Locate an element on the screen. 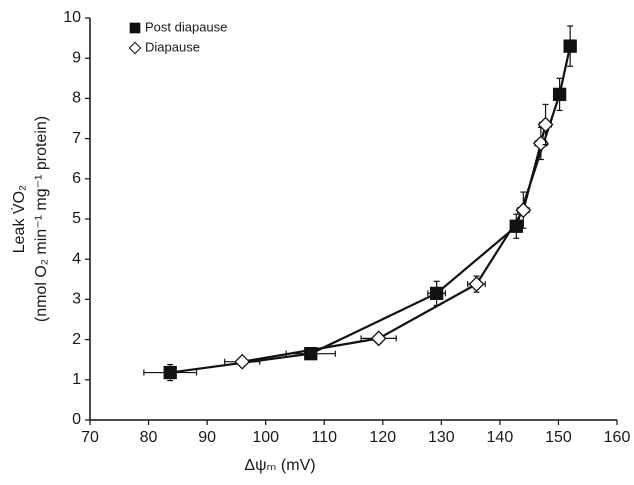 The height and width of the screenshot is (485, 634). y-tick-label: 9 is located at coordinates (76, 57).